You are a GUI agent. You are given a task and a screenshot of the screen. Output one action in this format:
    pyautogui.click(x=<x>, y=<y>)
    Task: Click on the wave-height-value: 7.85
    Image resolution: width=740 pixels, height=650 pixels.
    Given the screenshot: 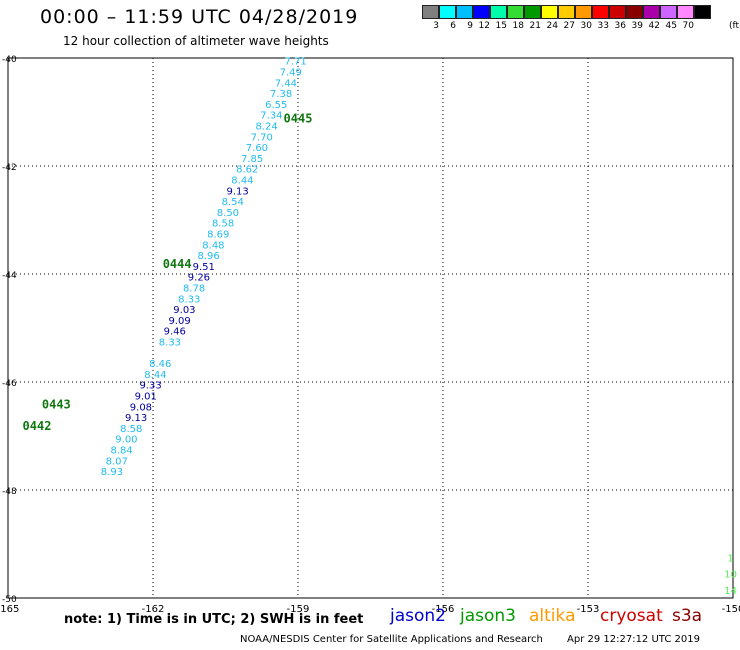 What is the action you would take?
    pyautogui.click(x=252, y=159)
    